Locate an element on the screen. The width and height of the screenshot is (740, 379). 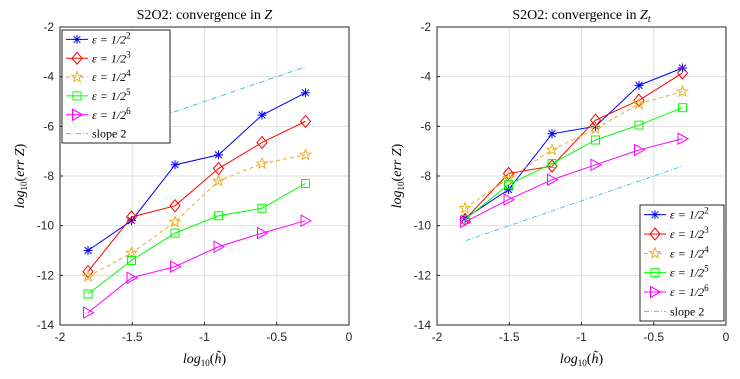
chart-title: S2O2: convergence in Zt is located at coordinates (581, 16).